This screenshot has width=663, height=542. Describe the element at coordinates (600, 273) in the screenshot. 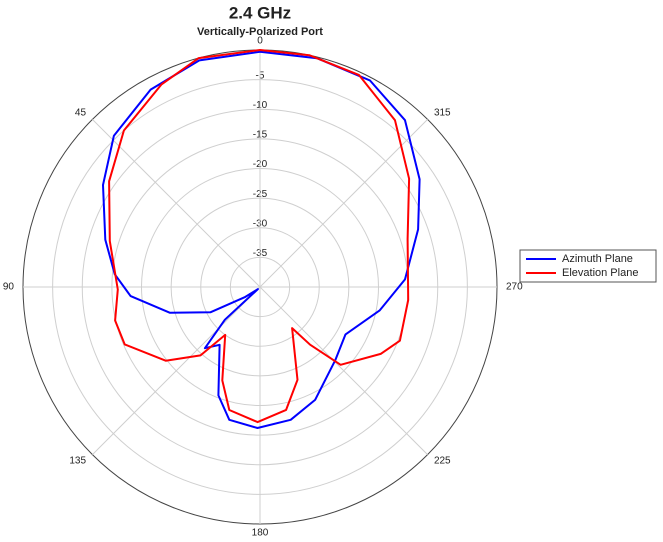

I see `legend-label: Elevation Plane` at that location.